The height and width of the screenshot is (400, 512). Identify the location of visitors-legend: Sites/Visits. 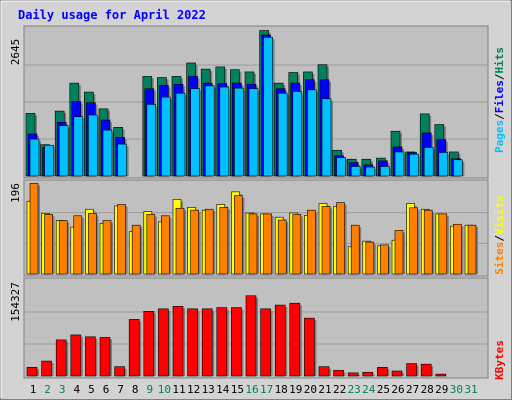
(499, 235).